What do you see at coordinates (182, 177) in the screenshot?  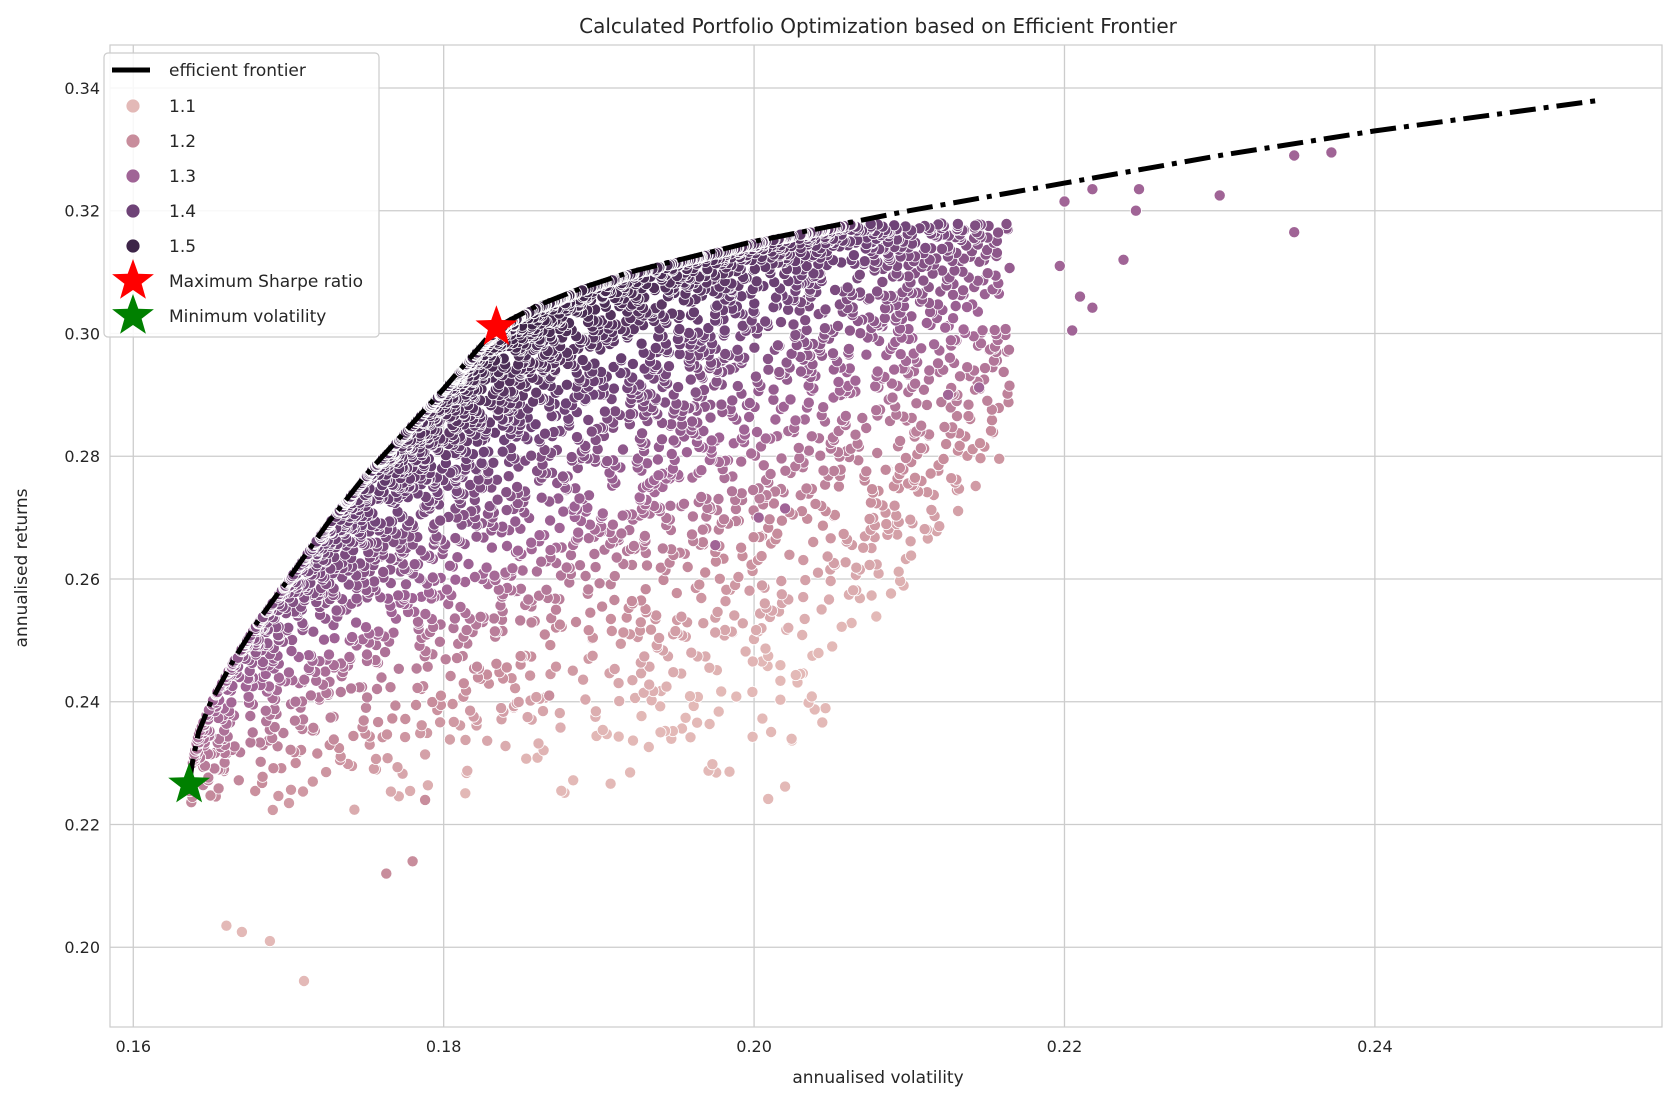 I see `legend-label-hue: 1.3` at bounding box center [182, 177].